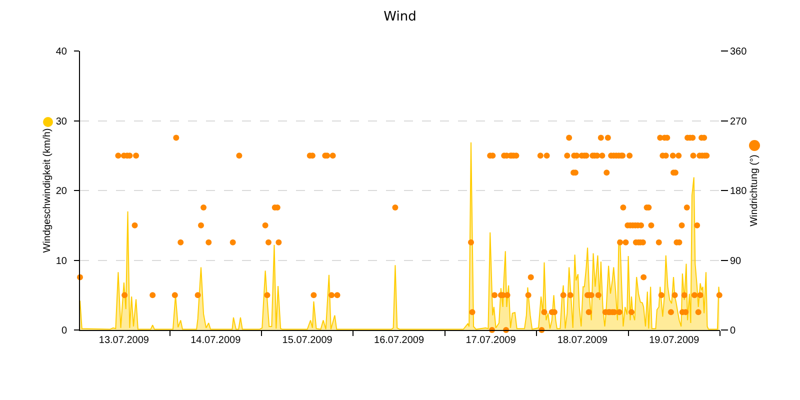 The width and height of the screenshot is (800, 400). Describe the element at coordinates (216, 340) in the screenshot. I see `x-tick-label: 14.07.2009` at that location.